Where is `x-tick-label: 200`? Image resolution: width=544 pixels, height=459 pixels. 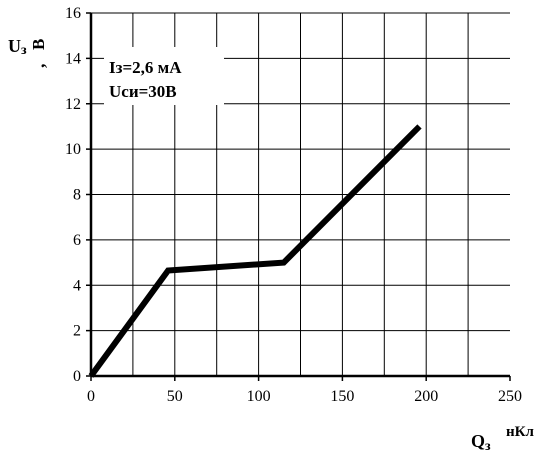 x-tick-label: 200 is located at coordinates (426, 396).